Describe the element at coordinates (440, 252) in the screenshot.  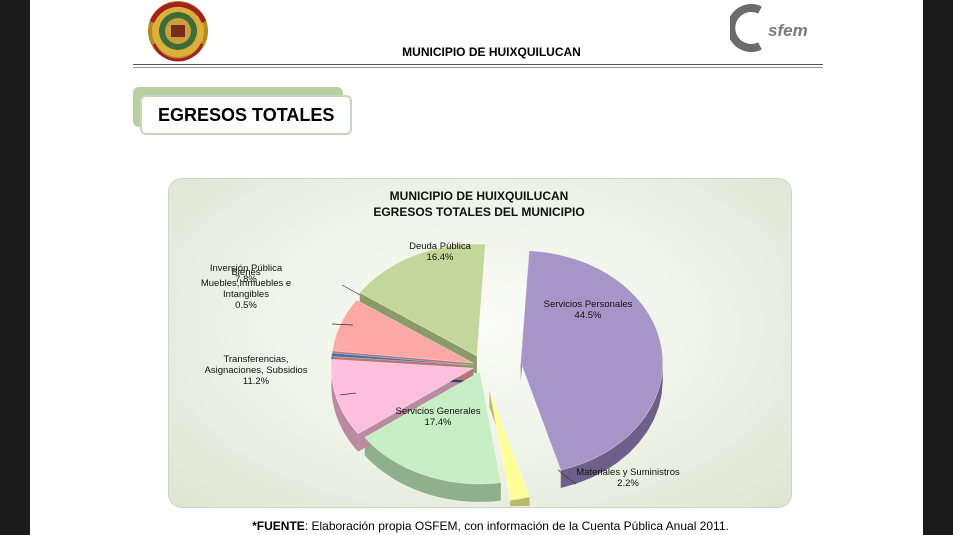
I see `slice-label-deuda-publica: Deuda Pública 16.4%` at that location.